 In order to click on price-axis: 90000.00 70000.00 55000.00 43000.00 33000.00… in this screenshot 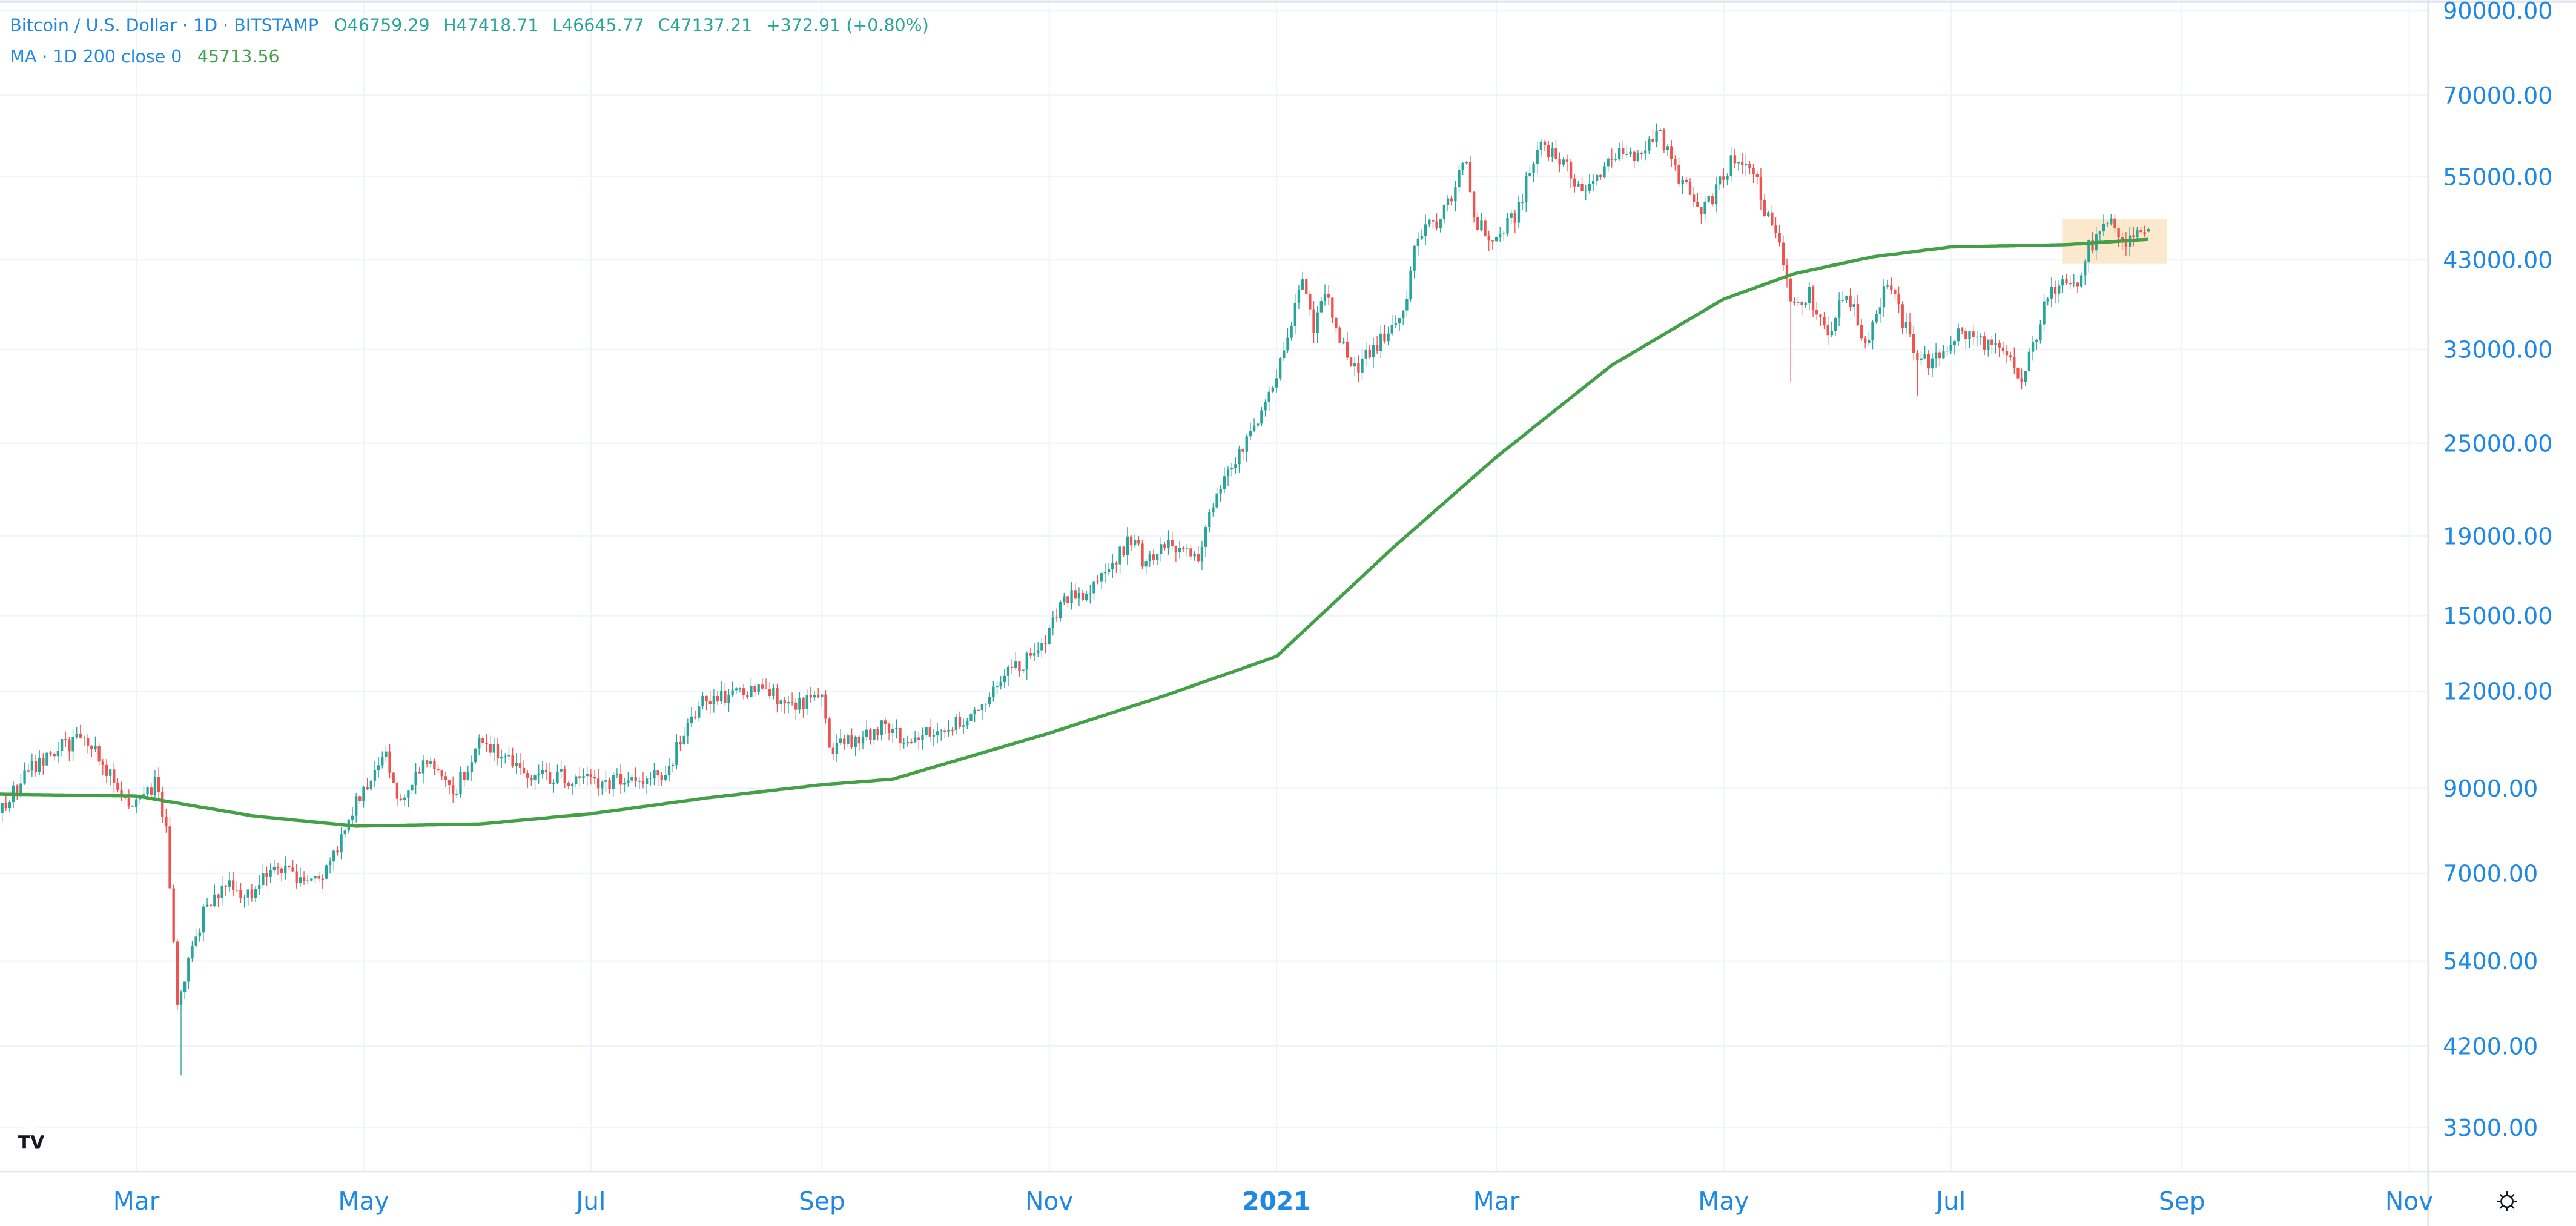, I will do `click(2497, 570)`.